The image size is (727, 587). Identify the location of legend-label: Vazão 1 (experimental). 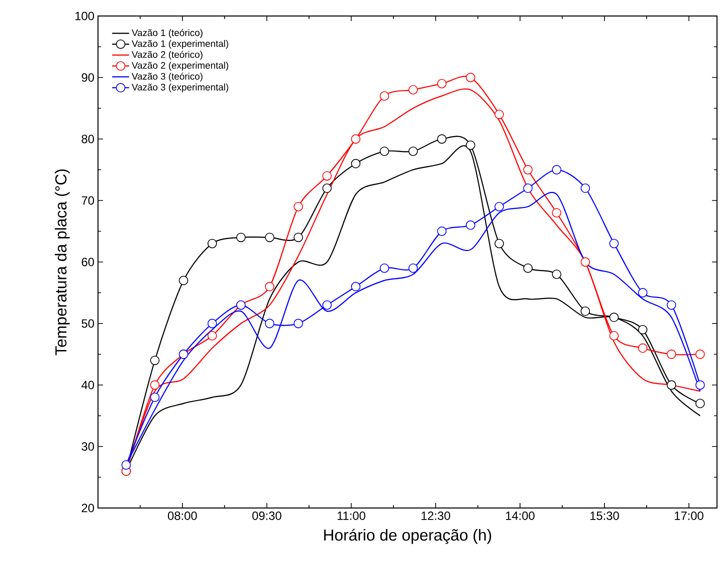
(180, 44).